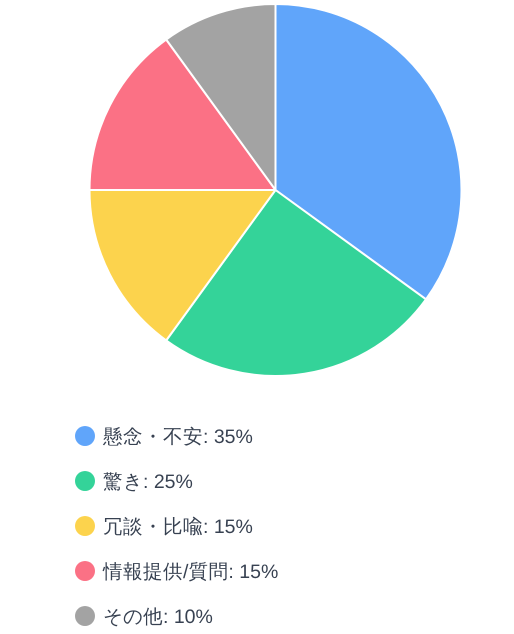 Image resolution: width=514 pixels, height=634 pixels. Describe the element at coordinates (177, 437) in the screenshot. I see `legend-label: 懸念・不安: 35%` at that location.